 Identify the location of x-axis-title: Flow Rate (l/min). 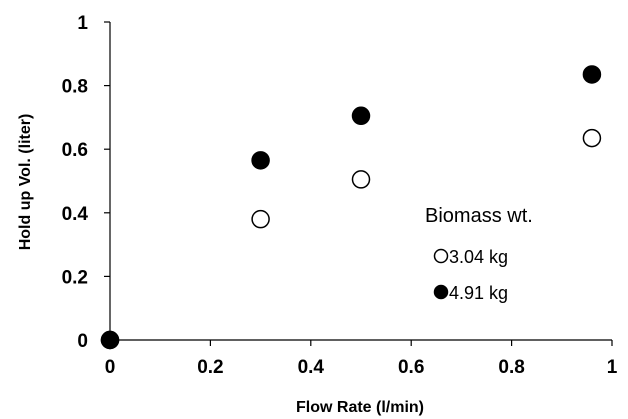
(360, 407).